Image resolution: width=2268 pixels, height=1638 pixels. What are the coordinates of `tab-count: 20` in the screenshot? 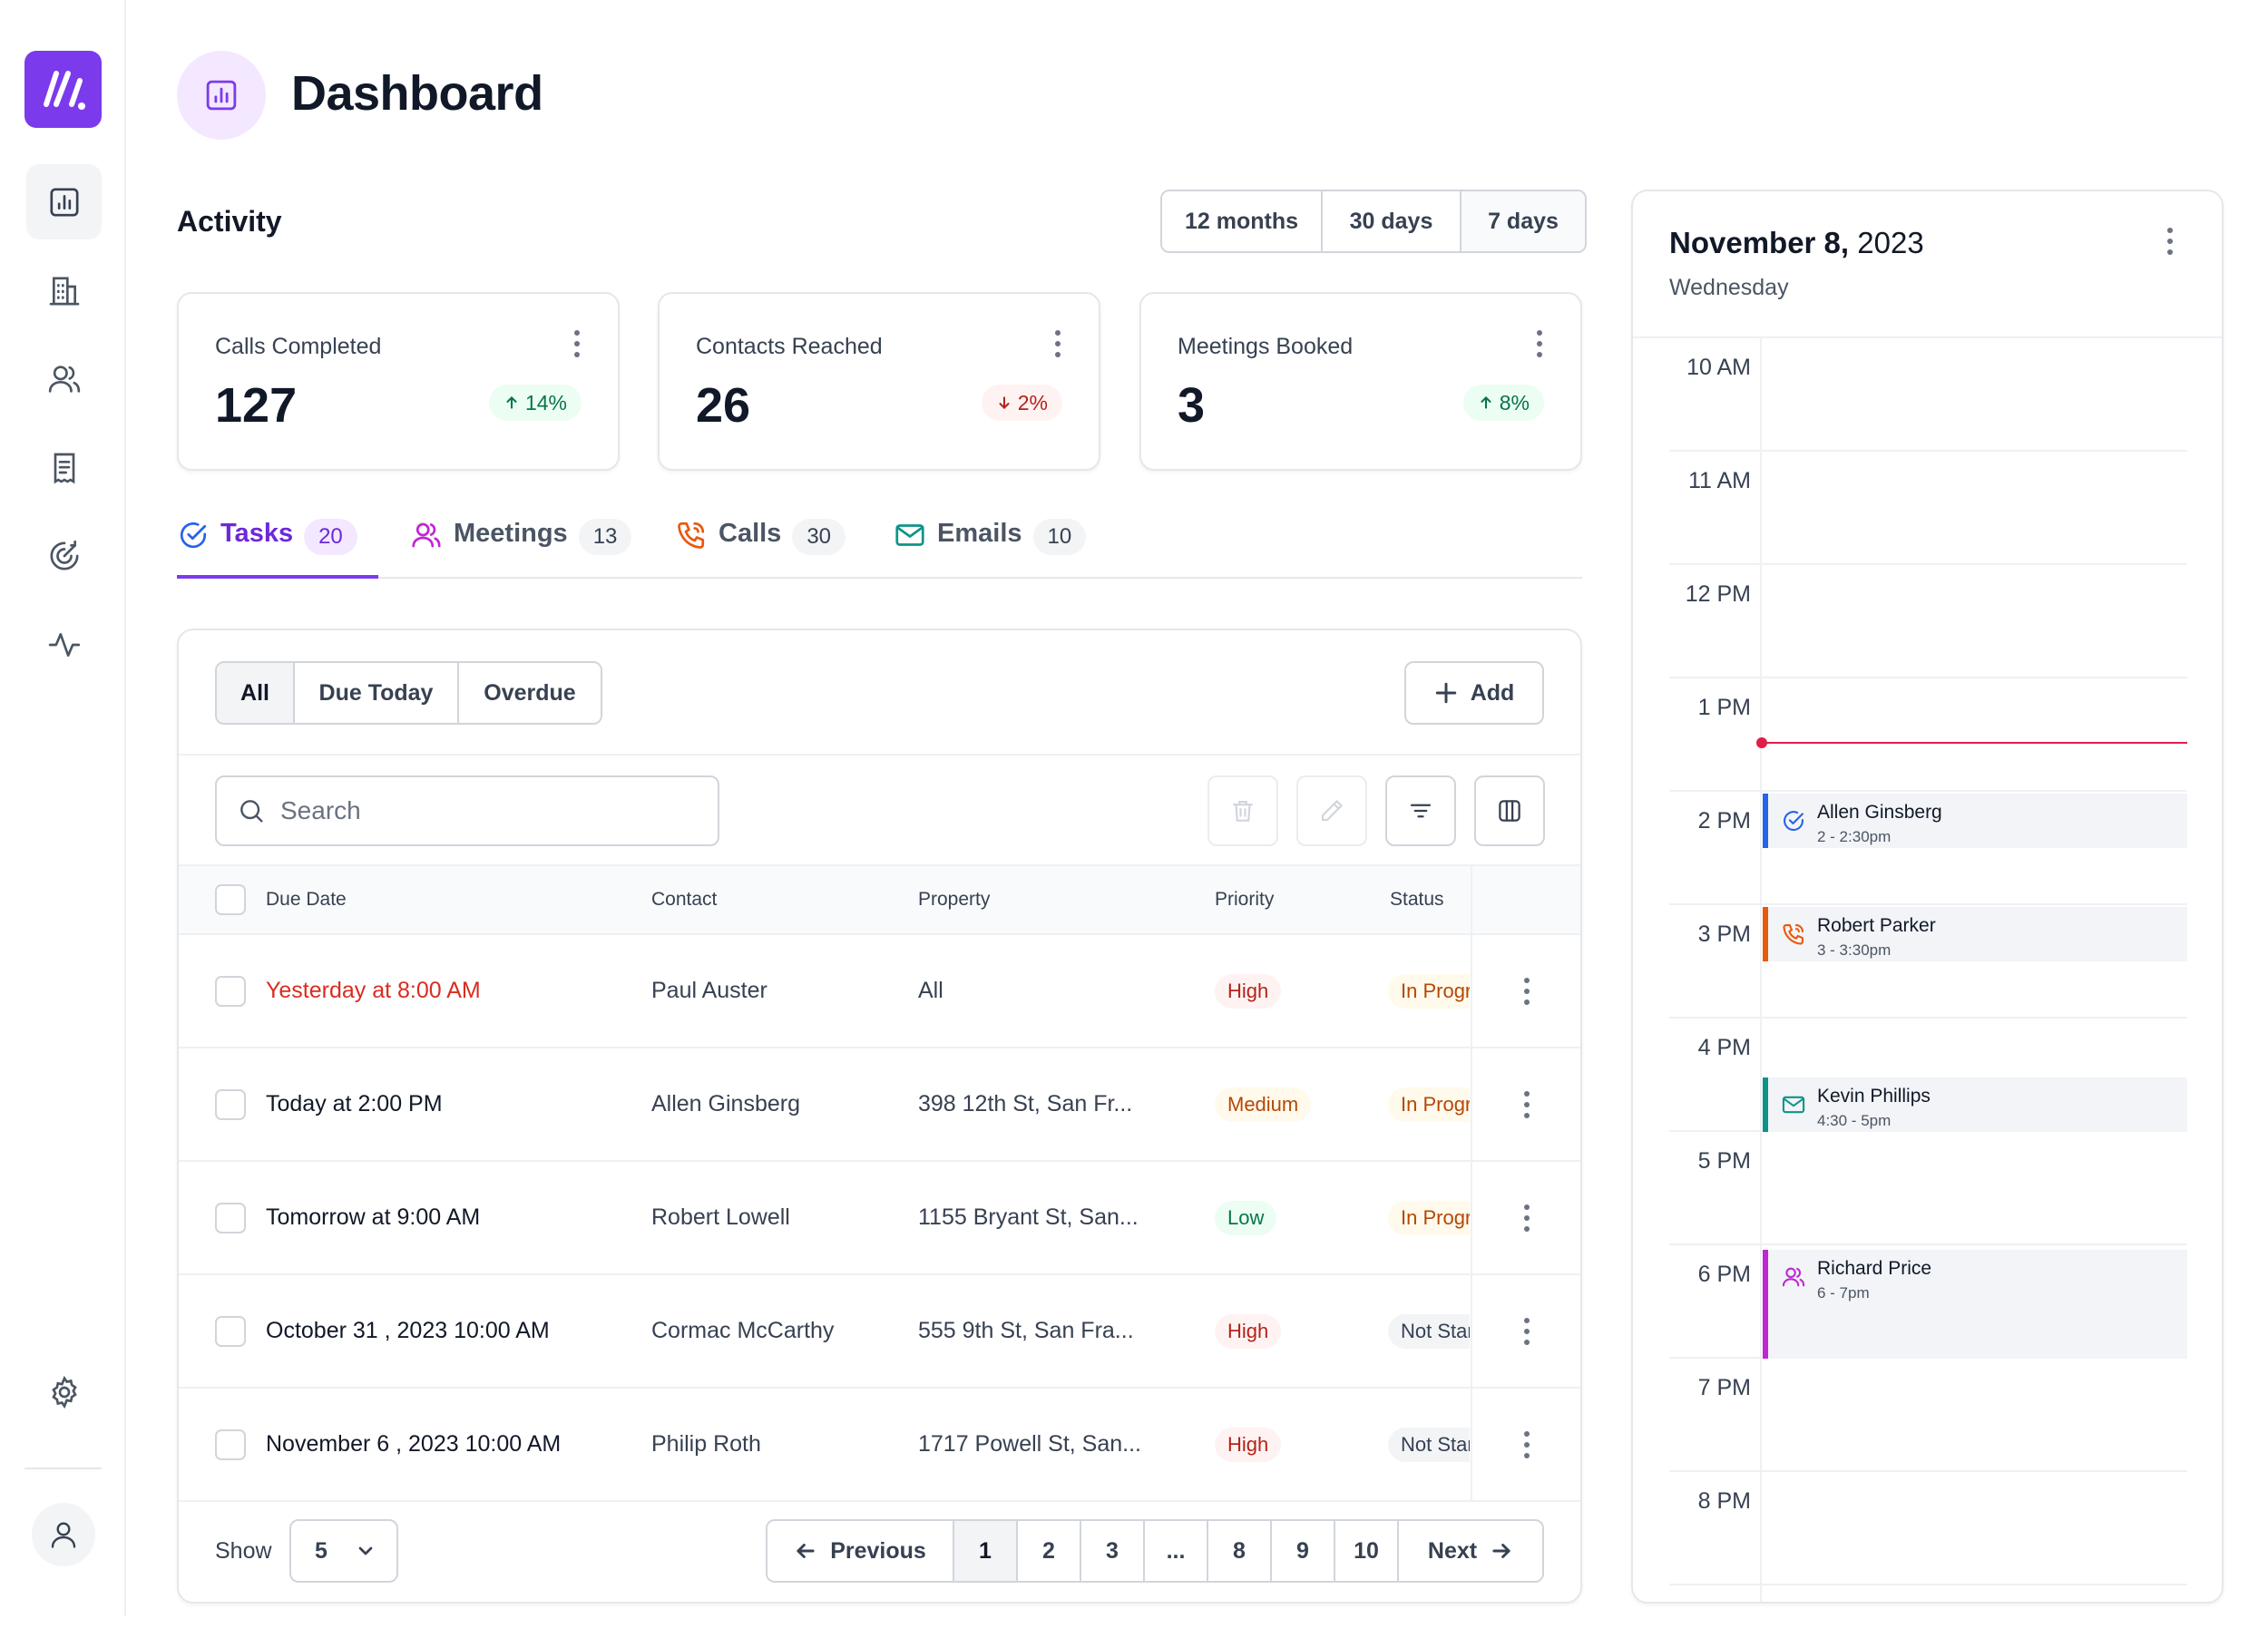 It's located at (331, 537).